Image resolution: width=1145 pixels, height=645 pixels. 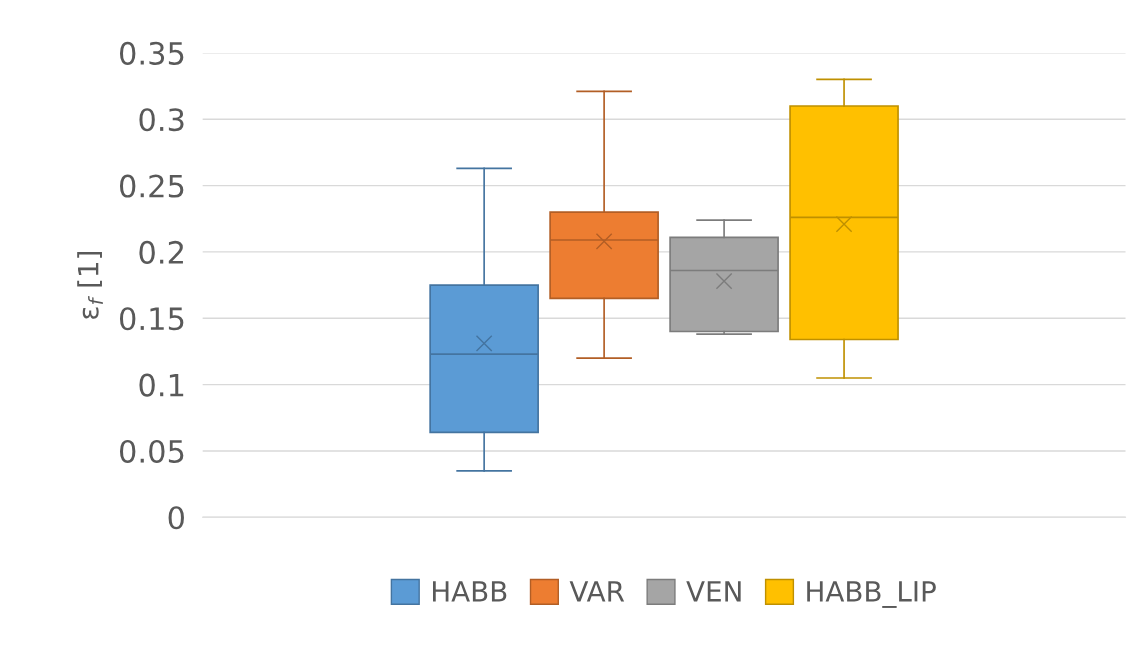 What do you see at coordinates (470, 591) in the screenshot?
I see `legend-label: HABB` at bounding box center [470, 591].